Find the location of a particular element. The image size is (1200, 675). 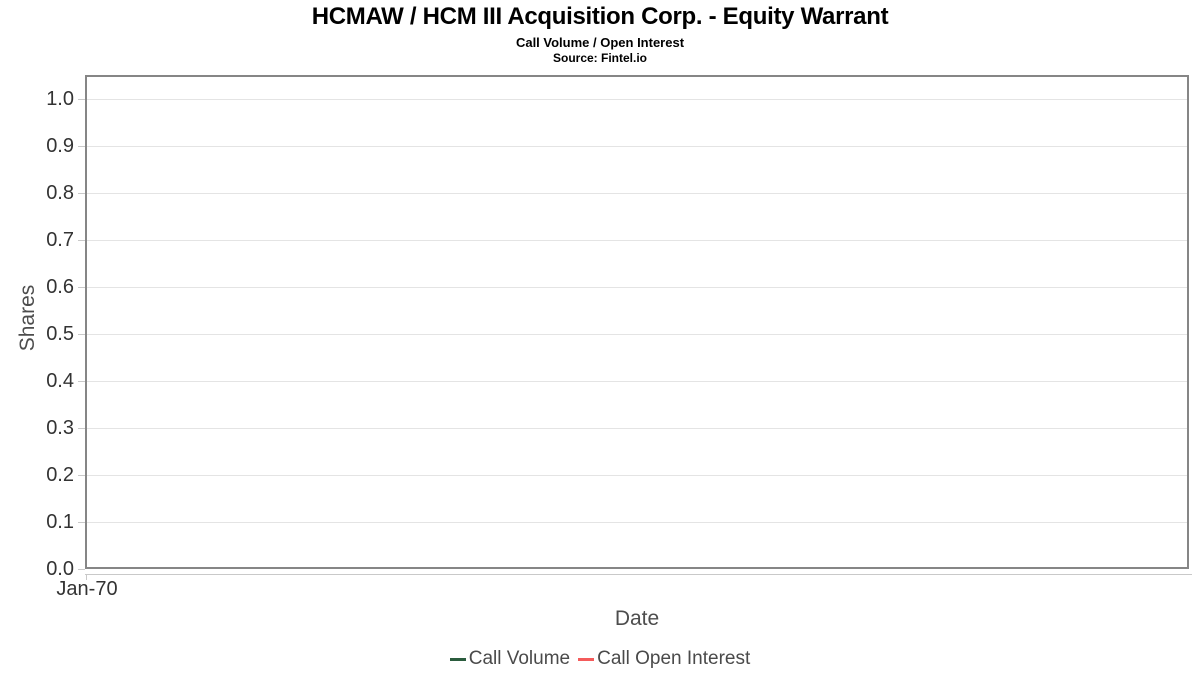

legend: Call Volume Call Open Interest is located at coordinates (600, 659).